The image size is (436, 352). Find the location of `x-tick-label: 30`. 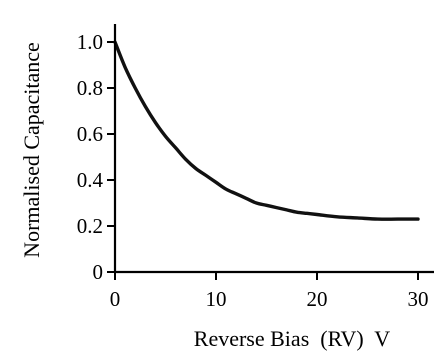

x-tick-label: 30 is located at coordinates (418, 299).